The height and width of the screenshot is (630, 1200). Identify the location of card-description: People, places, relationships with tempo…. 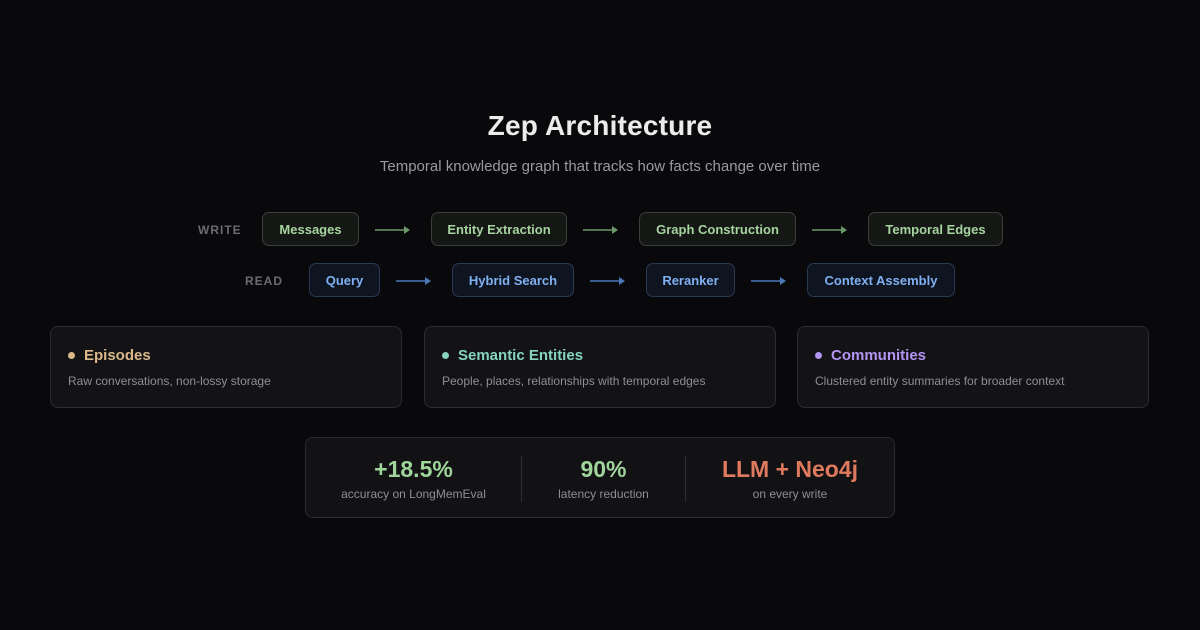
(574, 381).